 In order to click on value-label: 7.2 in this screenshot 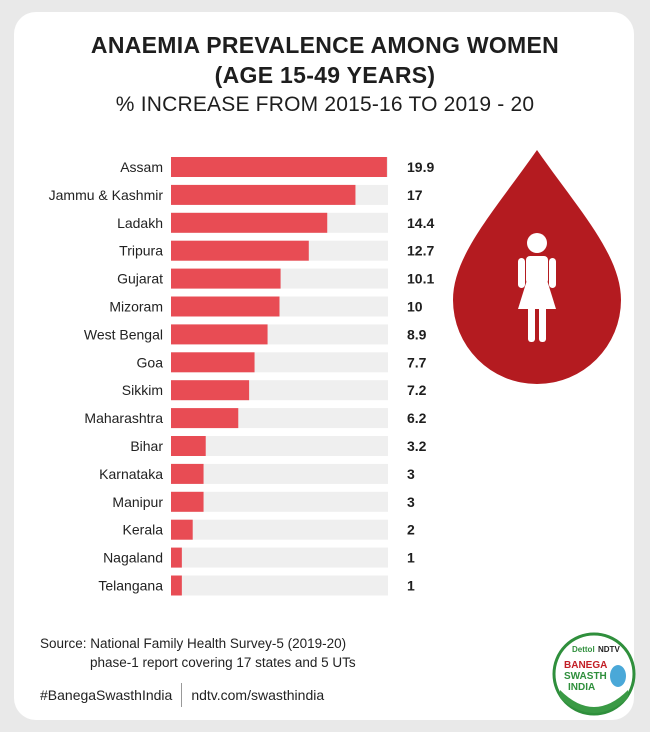, I will do `click(417, 390)`.